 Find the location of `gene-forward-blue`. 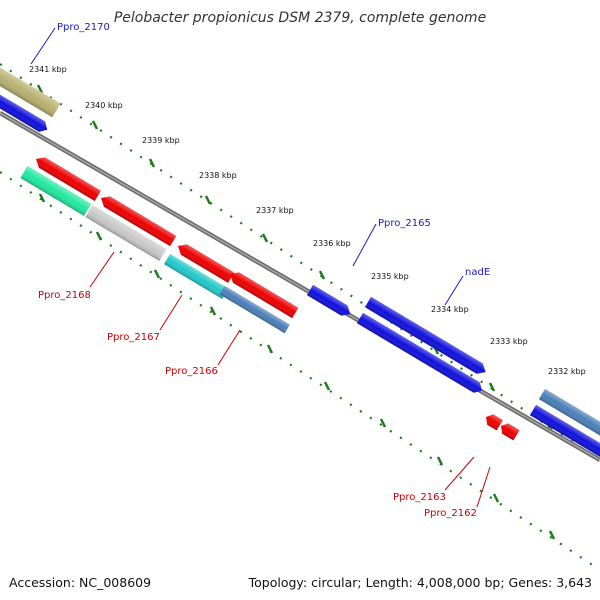

gene-forward-blue is located at coordinates (25, 113).